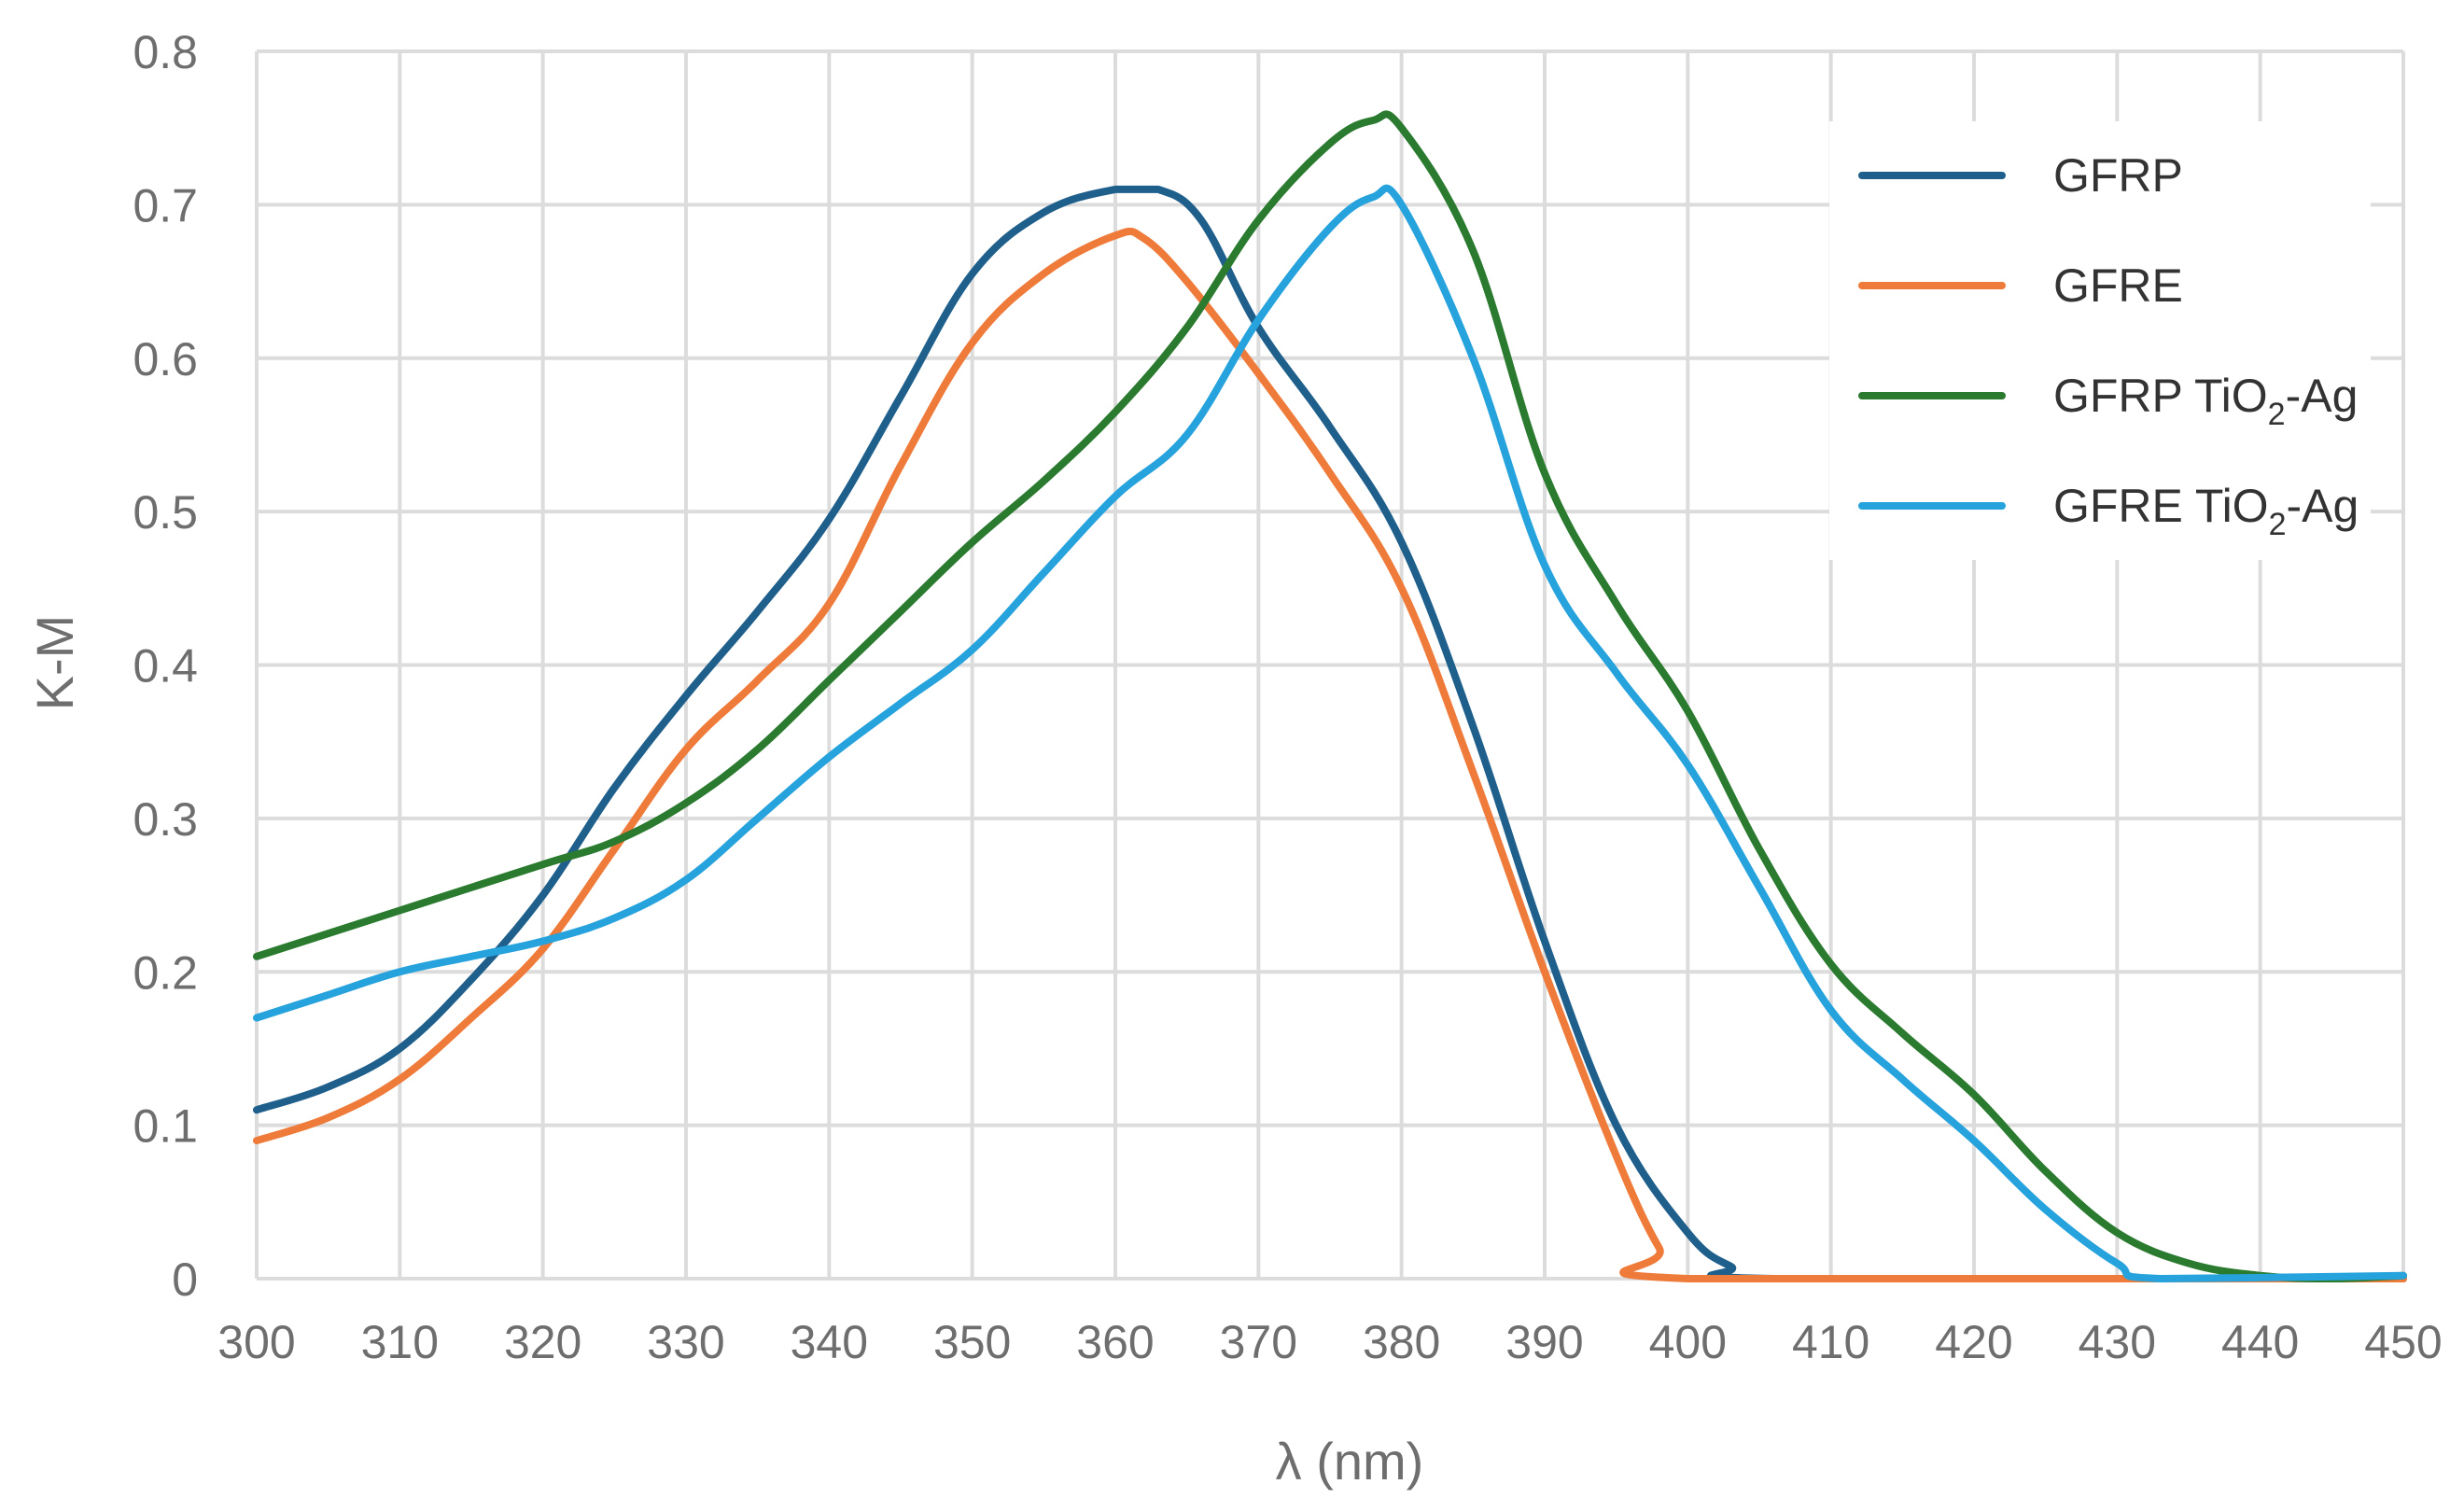  I want to click on legend-background, so click(2100, 340).